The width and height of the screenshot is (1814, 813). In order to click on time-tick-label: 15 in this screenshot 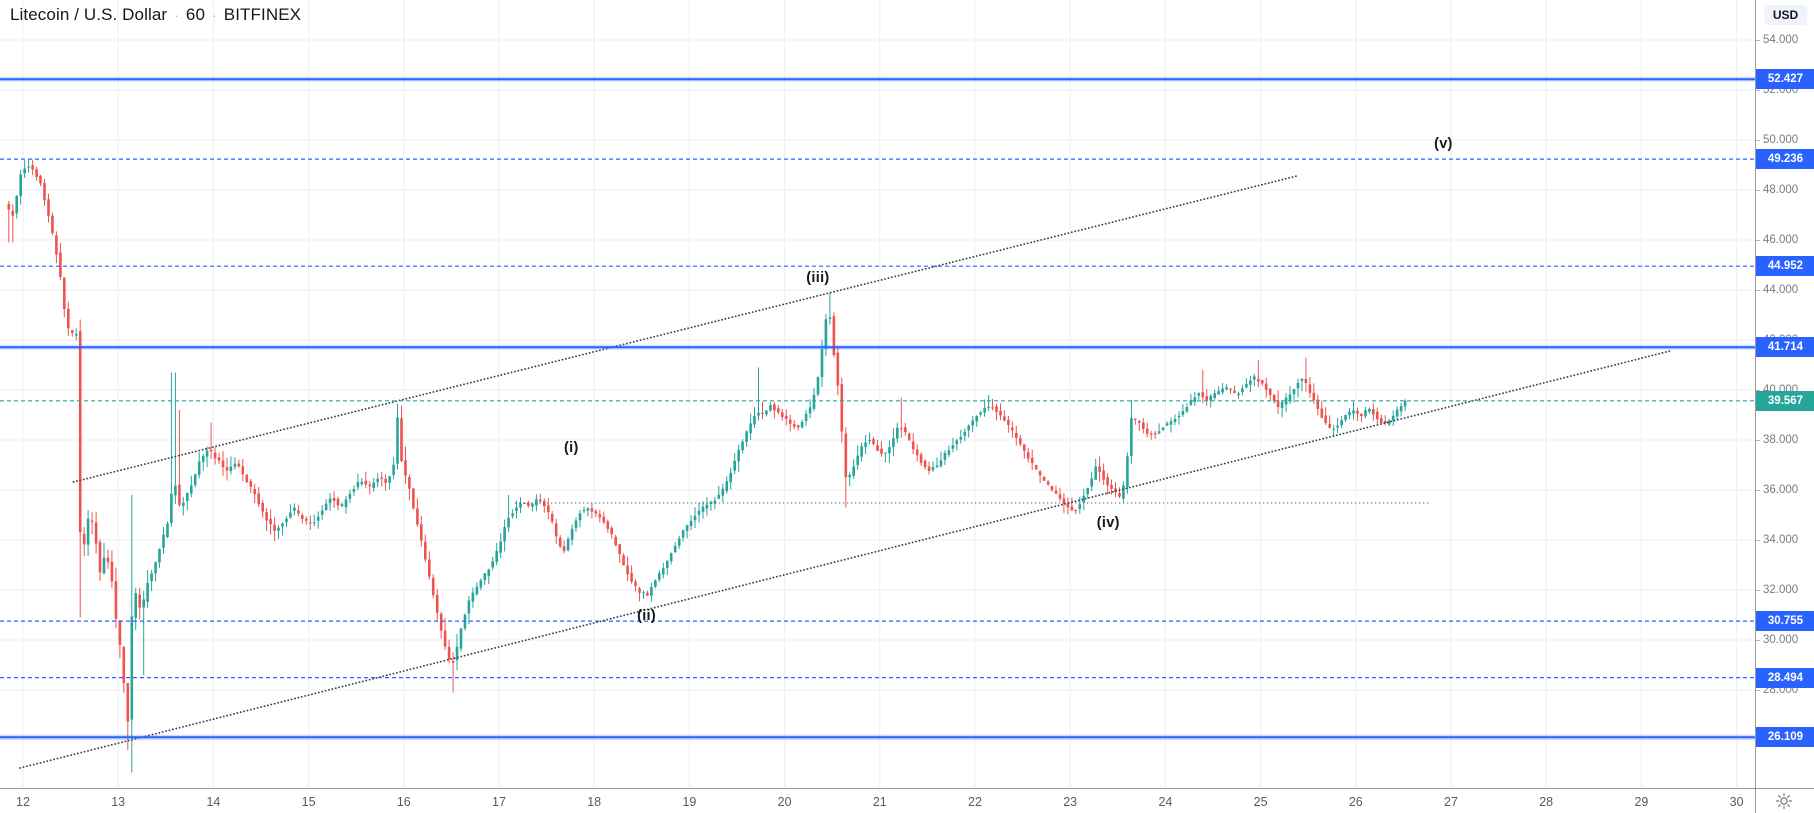, I will do `click(308, 801)`.